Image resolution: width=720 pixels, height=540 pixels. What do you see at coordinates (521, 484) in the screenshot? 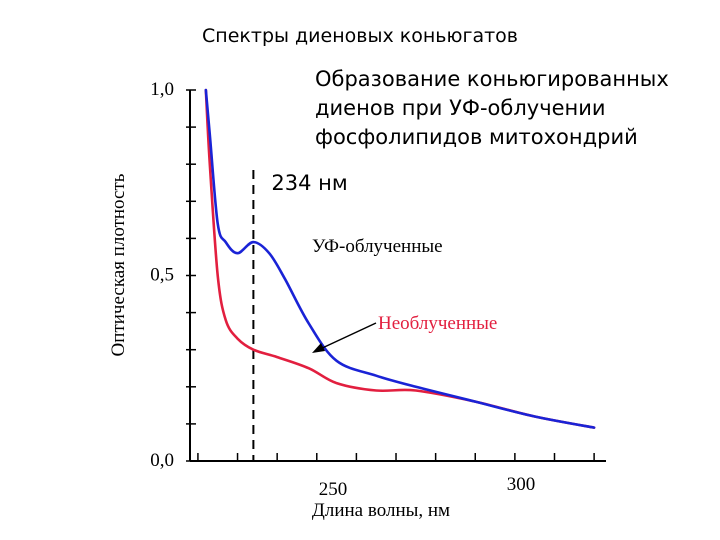
I see `x-tick-label: 300` at bounding box center [521, 484].